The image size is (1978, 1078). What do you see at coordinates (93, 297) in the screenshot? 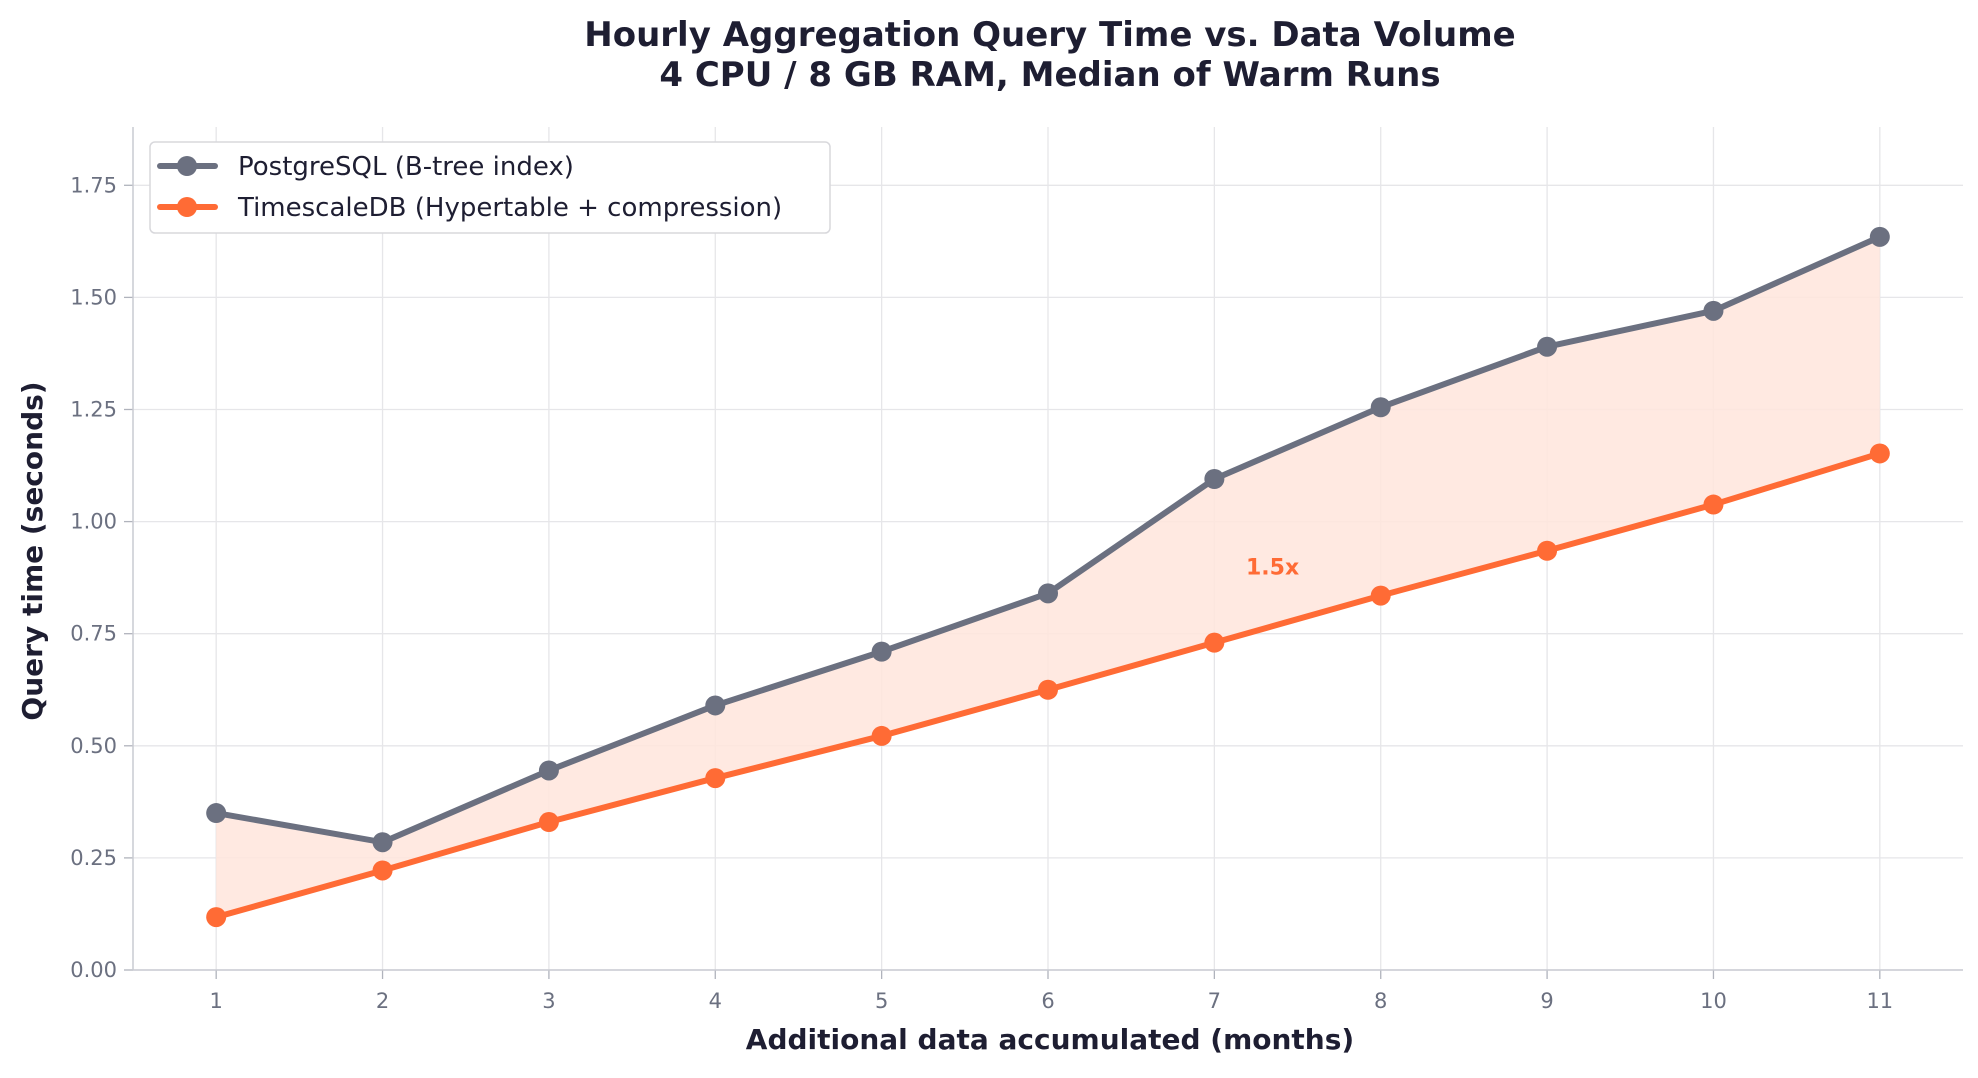
I see `y-tick-label: 1.50` at bounding box center [93, 297].